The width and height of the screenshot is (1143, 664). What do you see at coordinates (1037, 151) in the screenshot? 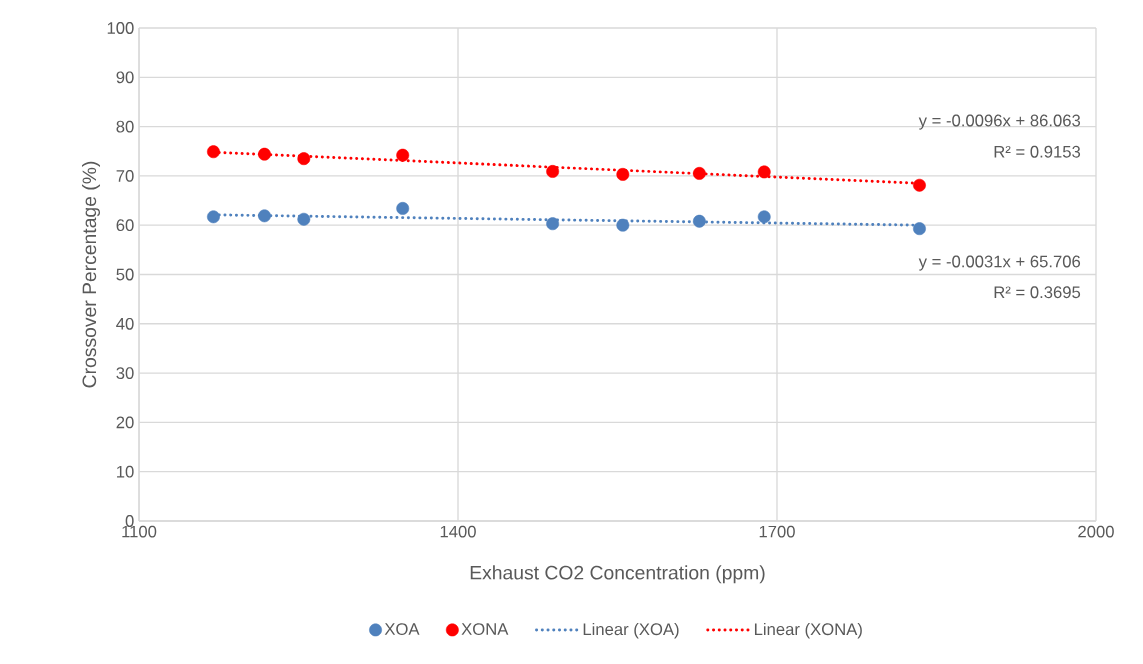
I see `annotation: R² = 0.9153` at bounding box center [1037, 151].